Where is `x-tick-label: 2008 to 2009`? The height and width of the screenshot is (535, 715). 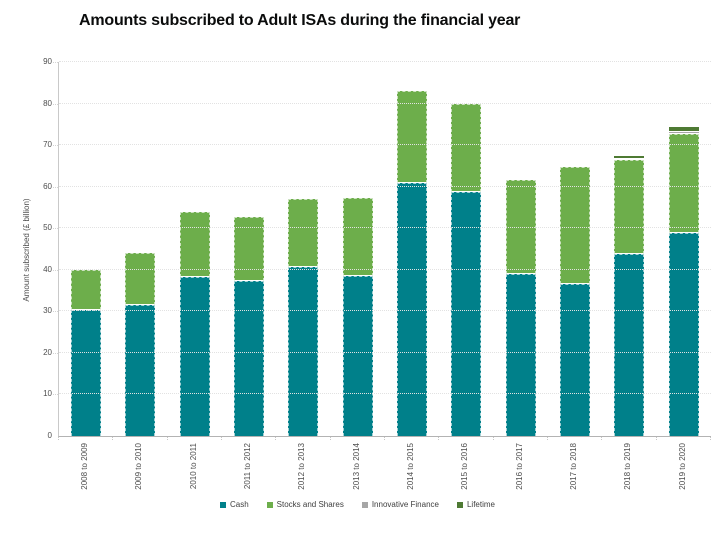 x-tick-label: 2008 to 2009 is located at coordinates (85, 466).